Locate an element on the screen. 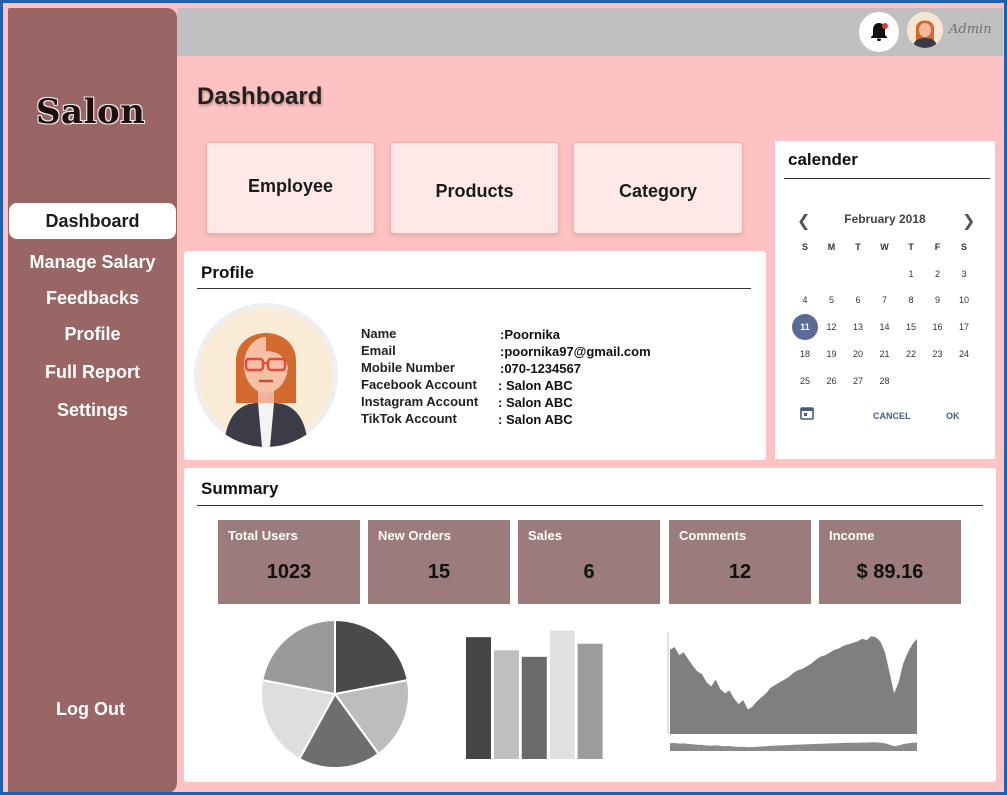 Image resolution: width=1007 pixels, height=795 pixels. calendar-day: 16 is located at coordinates (937, 327).